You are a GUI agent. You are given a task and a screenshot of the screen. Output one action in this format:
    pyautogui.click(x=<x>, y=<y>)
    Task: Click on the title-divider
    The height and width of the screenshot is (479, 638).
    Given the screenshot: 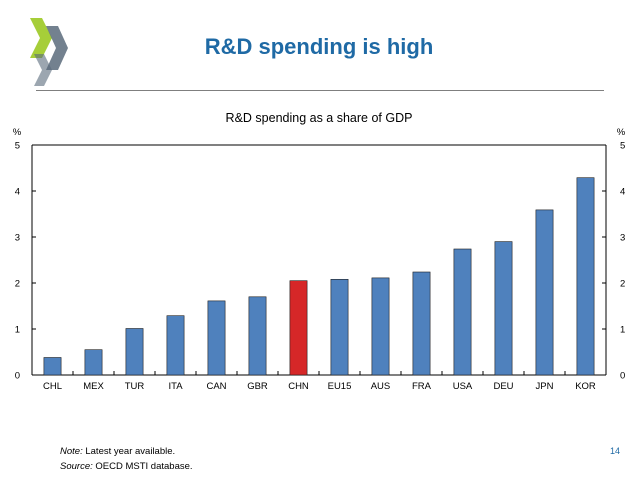 What is the action you would take?
    pyautogui.click(x=320, y=90)
    